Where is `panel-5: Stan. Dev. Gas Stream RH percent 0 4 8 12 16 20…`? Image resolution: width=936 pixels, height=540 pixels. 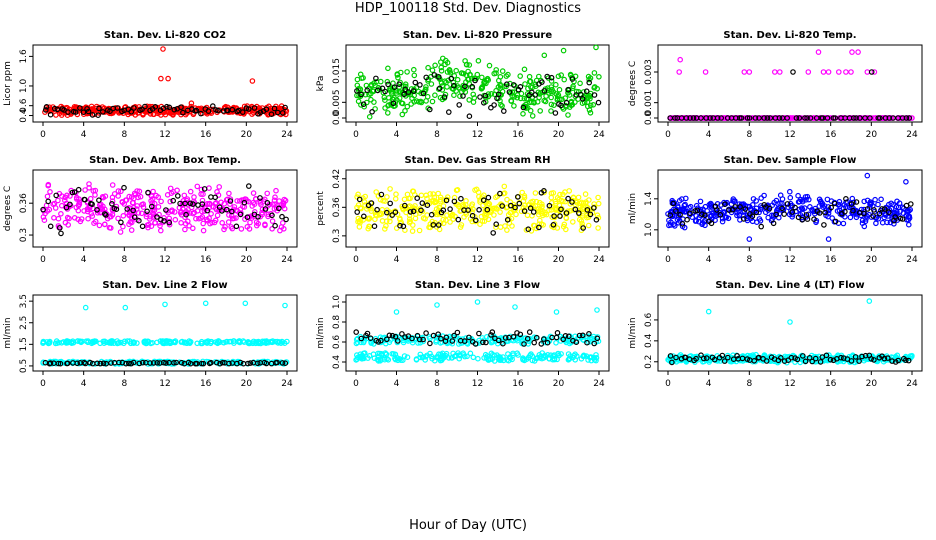 panel-5: Stan. Dev. Gas Stream RH percent 0 4 8 12 16 20… is located at coordinates (463, 210).